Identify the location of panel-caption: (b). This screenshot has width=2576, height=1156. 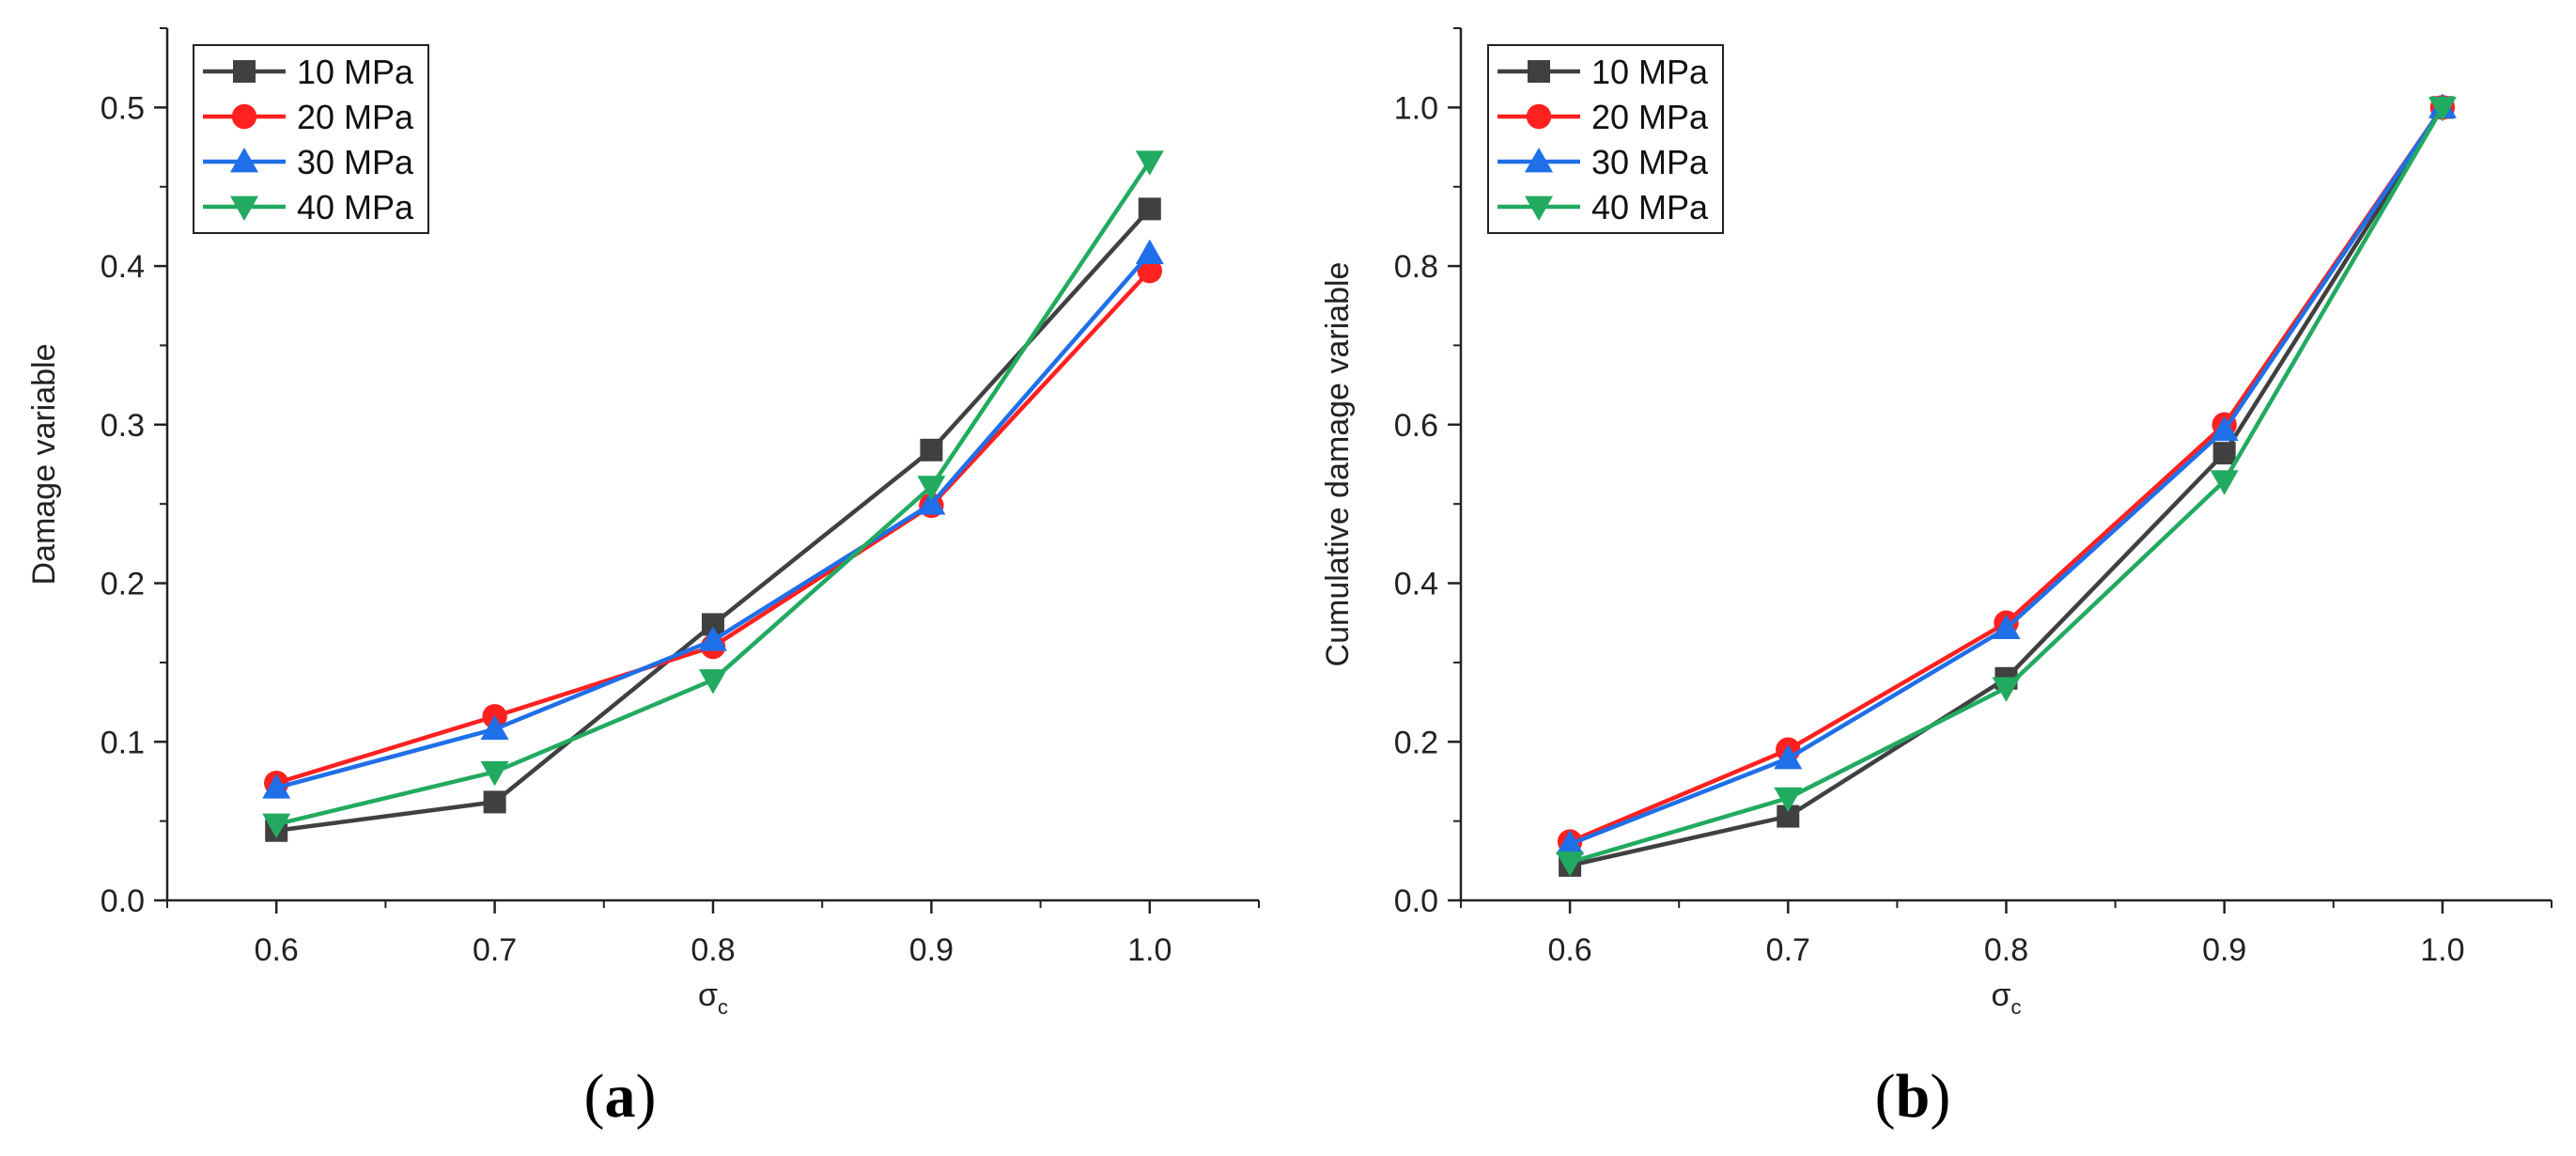
(1913, 1096).